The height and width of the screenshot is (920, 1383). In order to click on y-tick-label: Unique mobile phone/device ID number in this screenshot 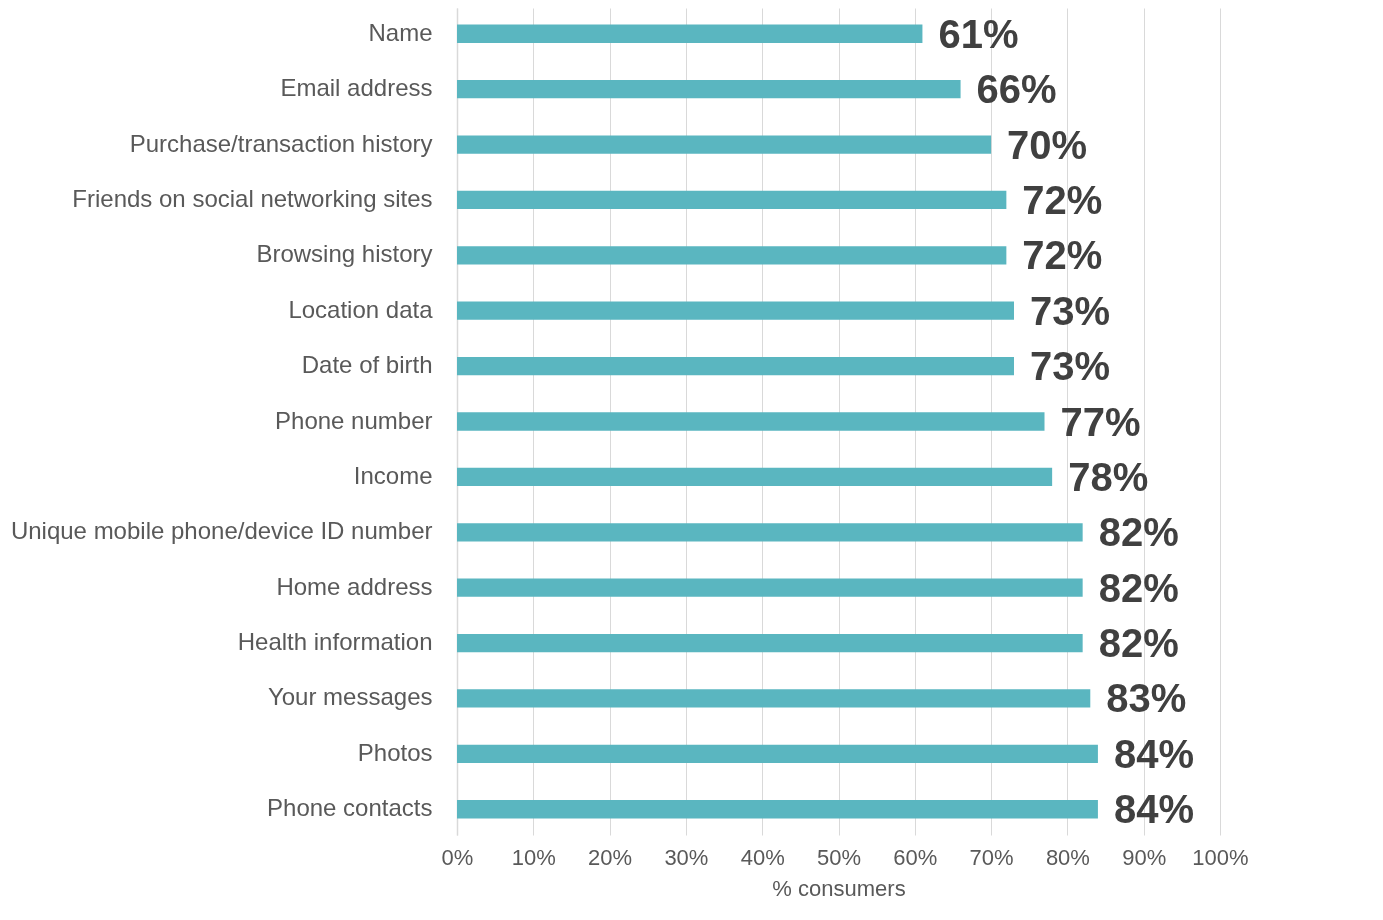, I will do `click(221, 531)`.